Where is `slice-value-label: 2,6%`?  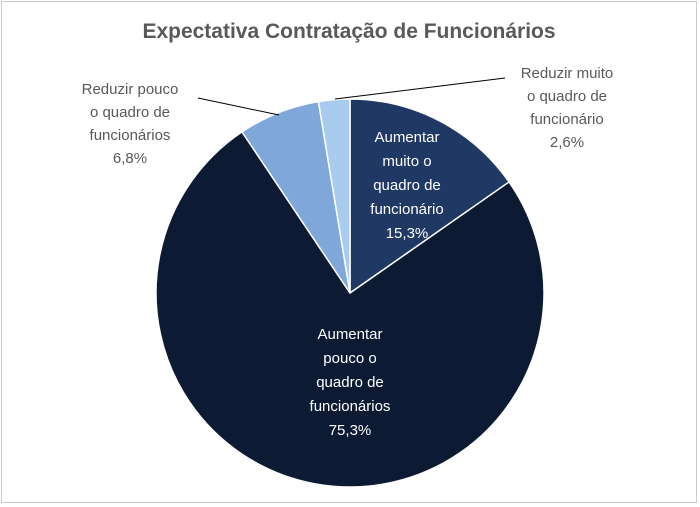 slice-value-label: 2,6% is located at coordinates (567, 142).